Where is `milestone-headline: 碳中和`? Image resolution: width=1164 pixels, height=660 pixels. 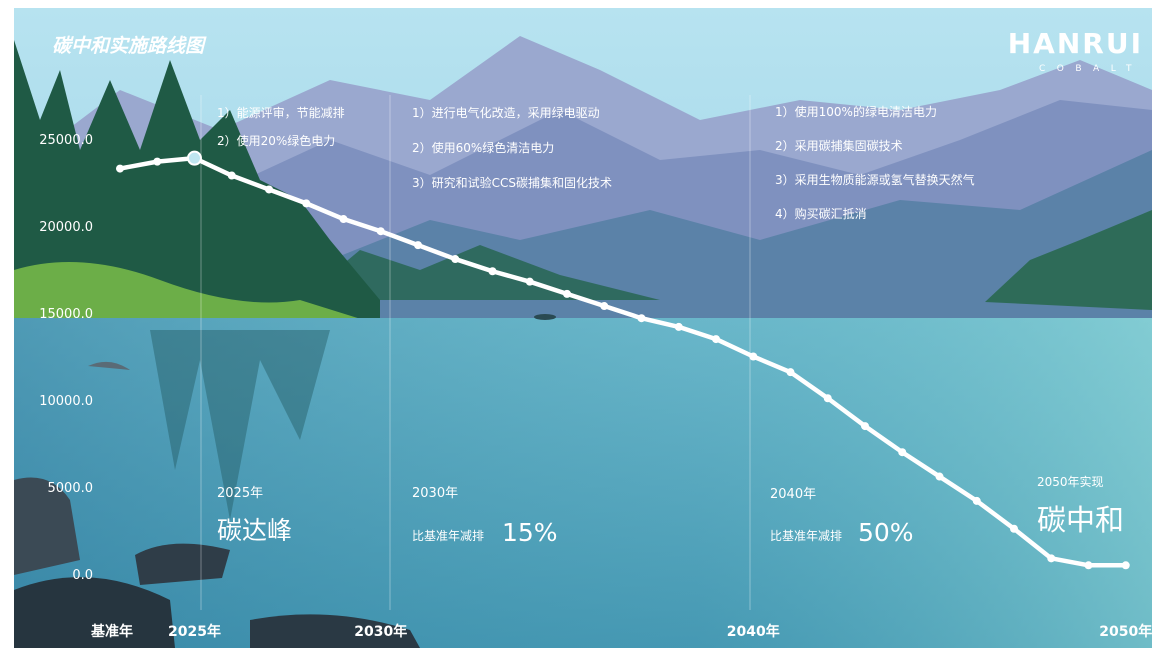
milestone-headline: 碳中和 is located at coordinates (1080, 520).